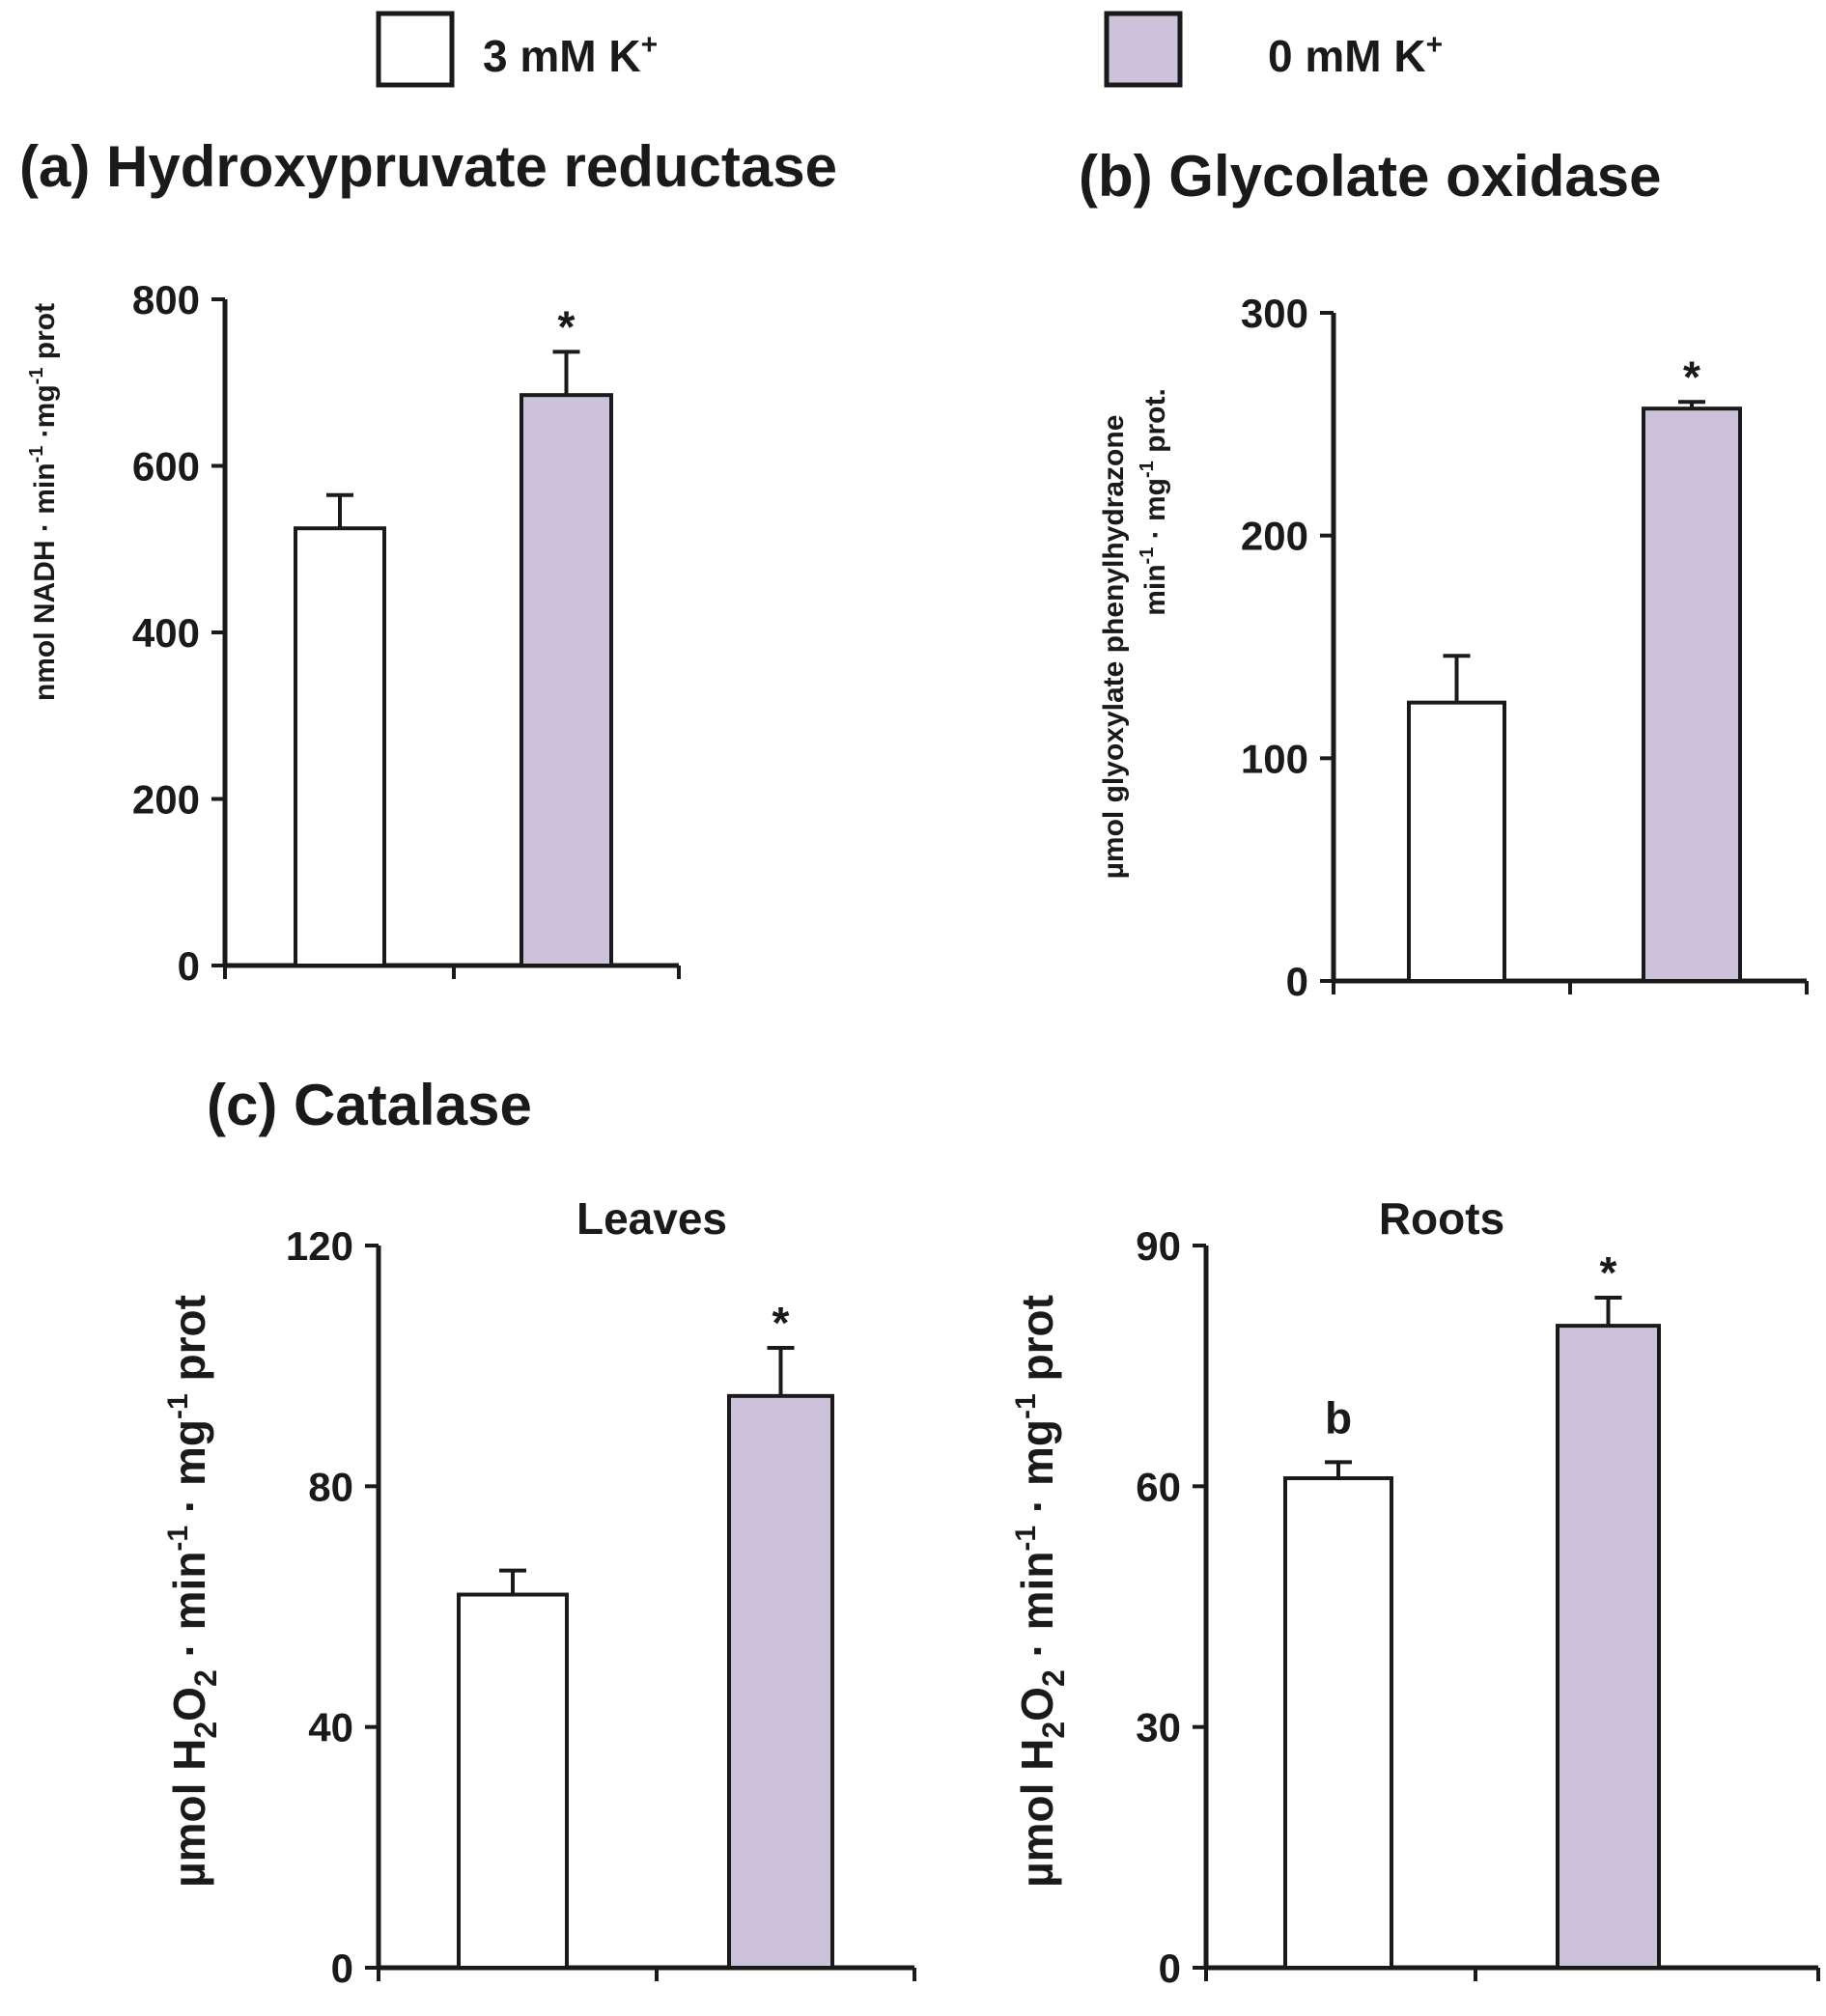  What do you see at coordinates (1525, 648) in the screenshot?
I see `panel-b-plot: 0 100 200 300 *` at bounding box center [1525, 648].